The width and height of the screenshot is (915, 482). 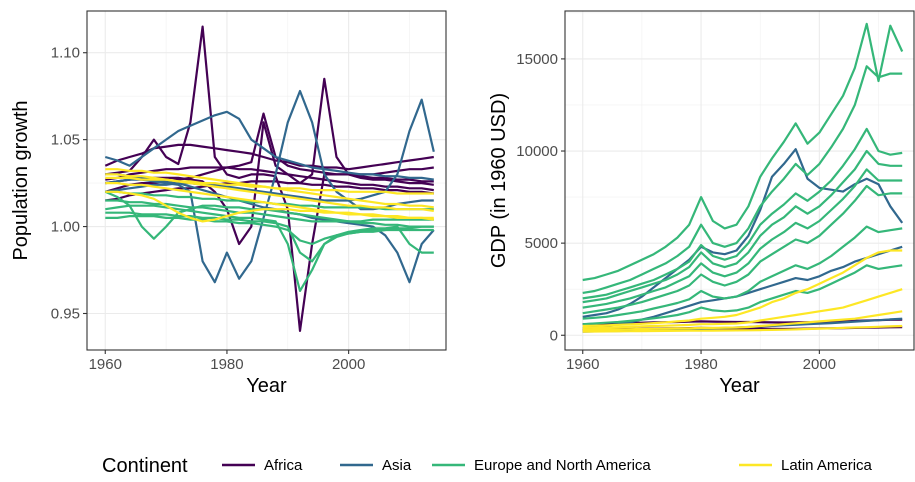 I want to click on gdp-y-axis-title: GDP (in 1960 USD), so click(x=499, y=180).